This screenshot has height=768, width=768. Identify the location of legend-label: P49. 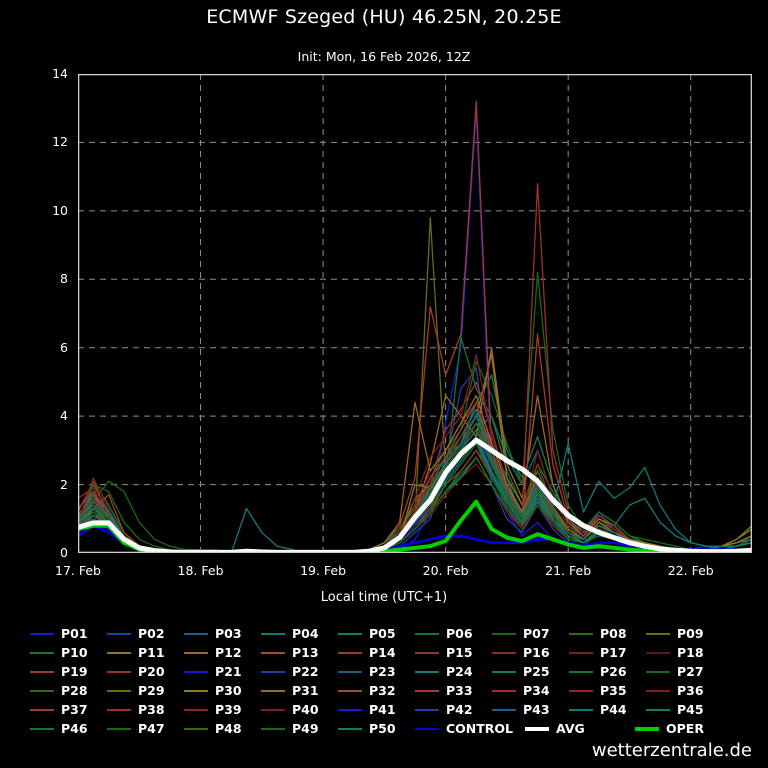
(305, 728).